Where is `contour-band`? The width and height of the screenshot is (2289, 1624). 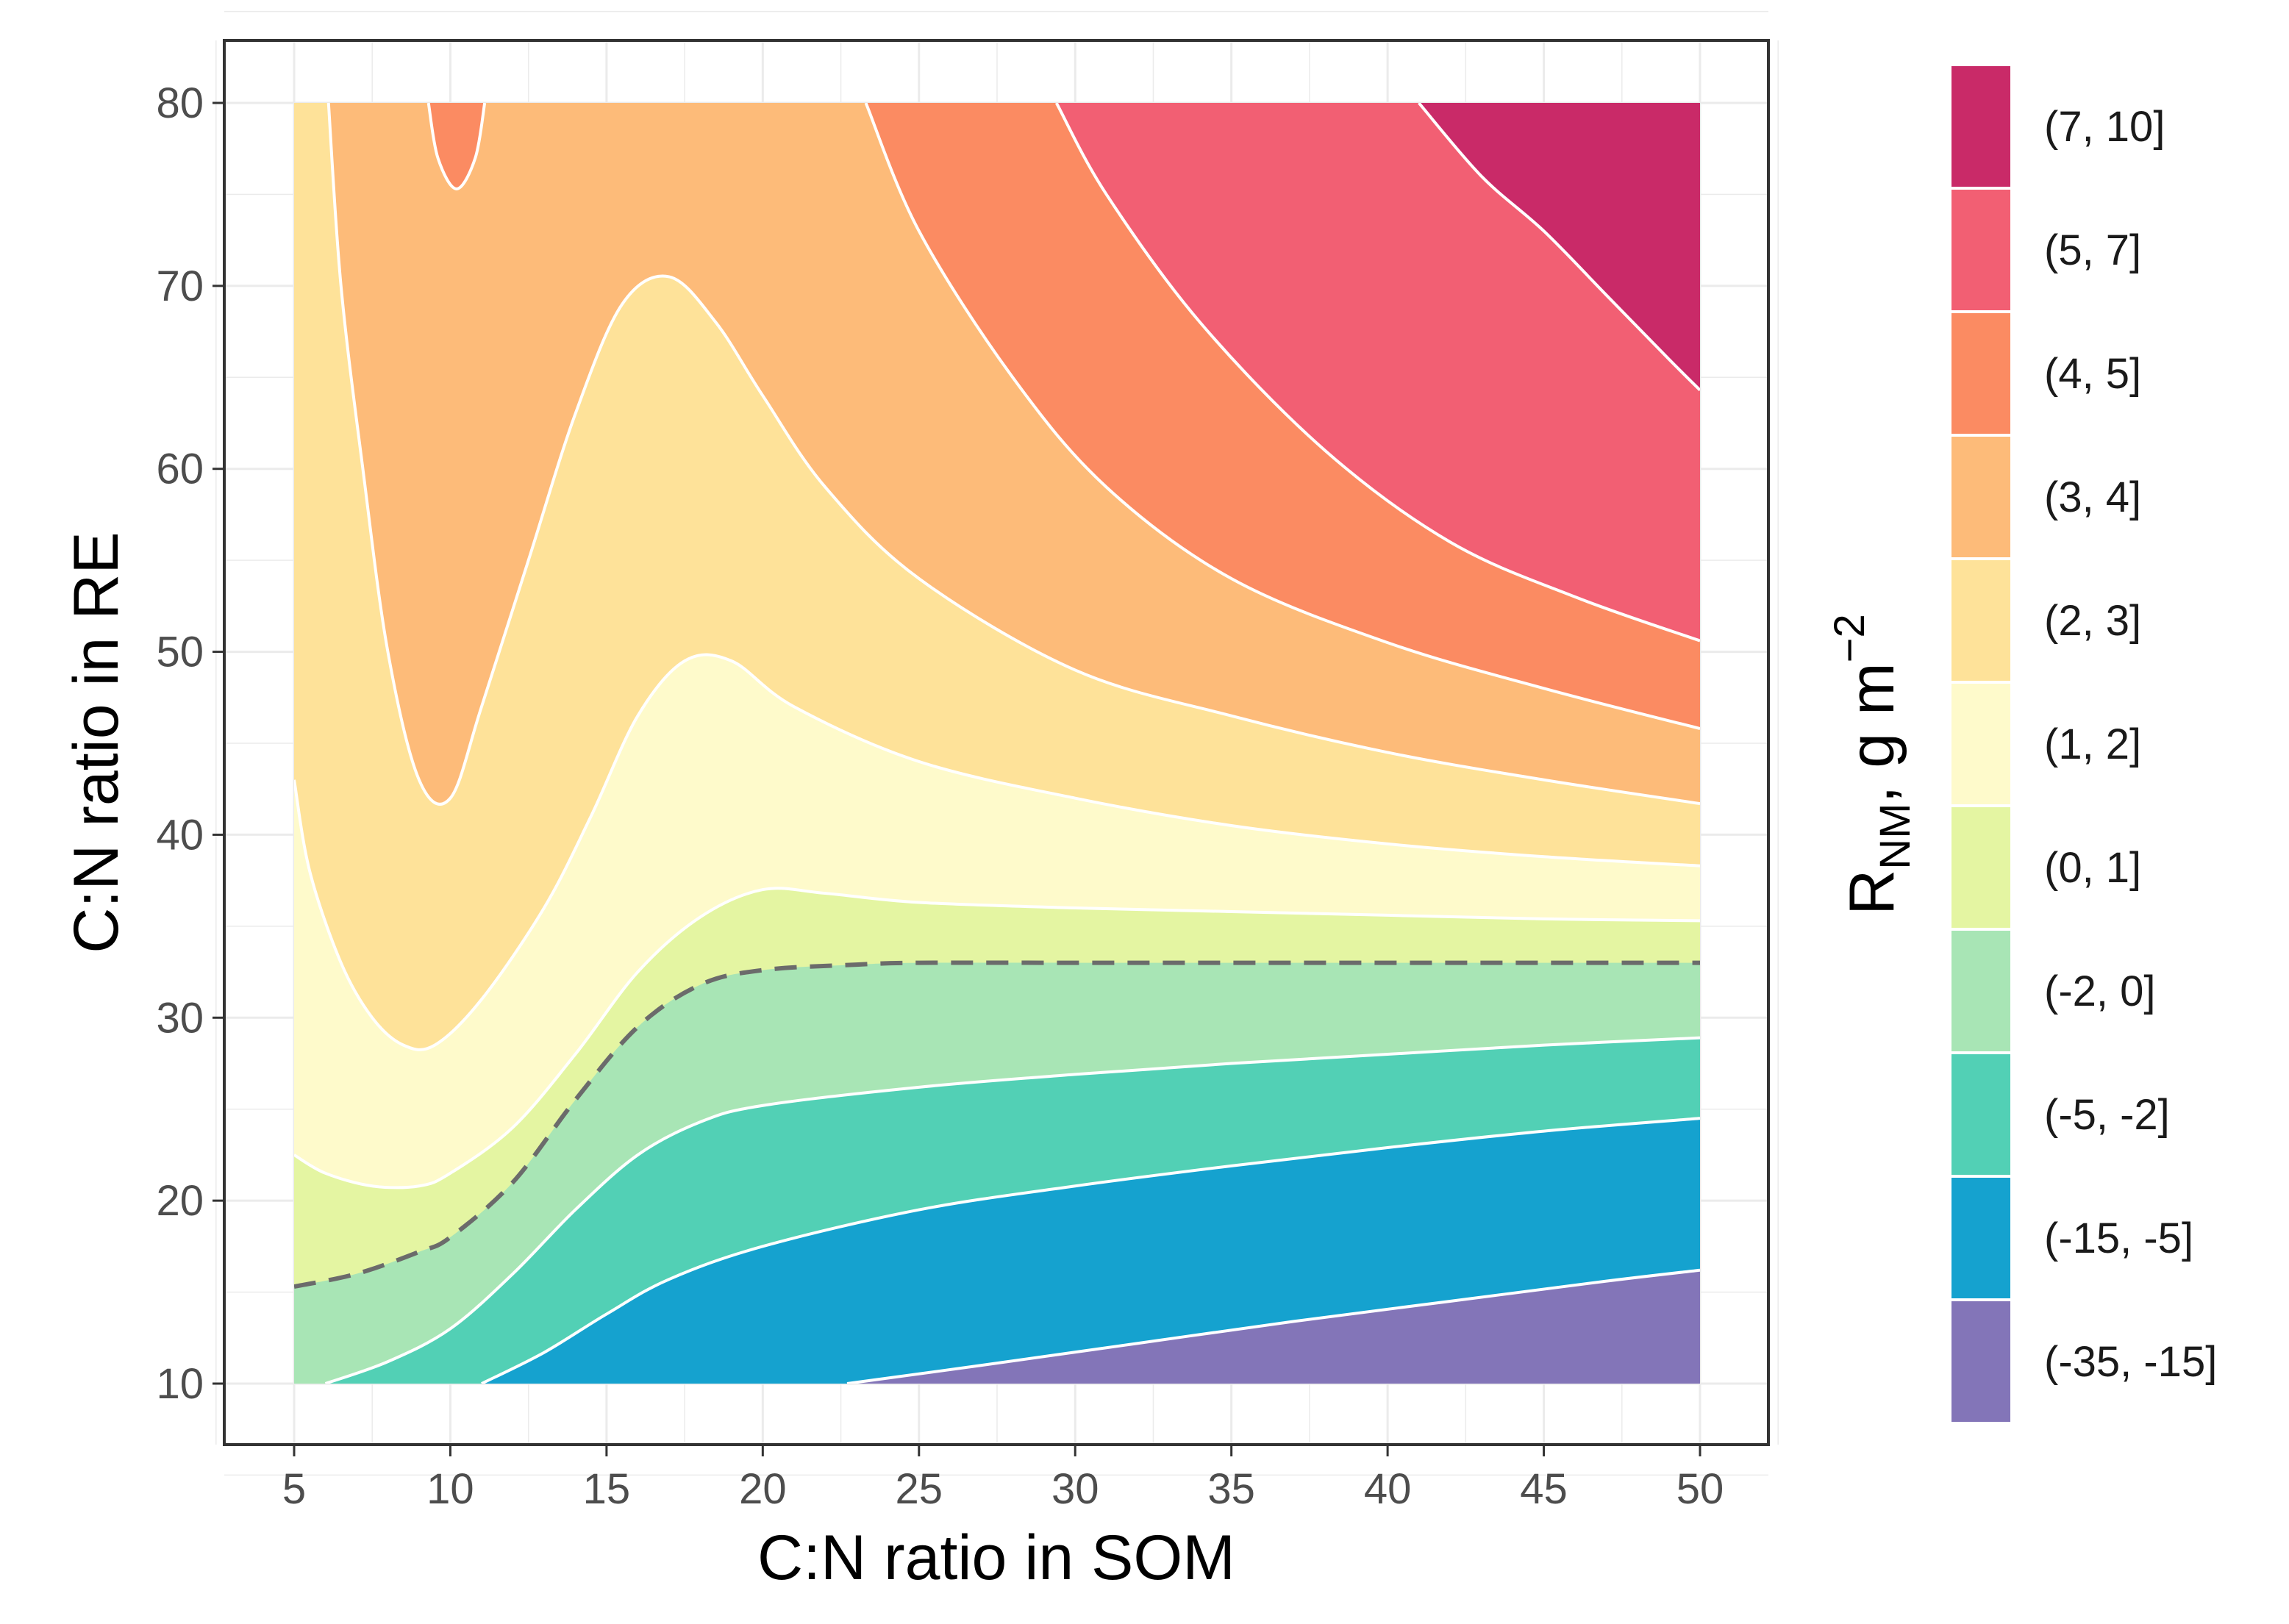 contour-band is located at coordinates (1378, 372).